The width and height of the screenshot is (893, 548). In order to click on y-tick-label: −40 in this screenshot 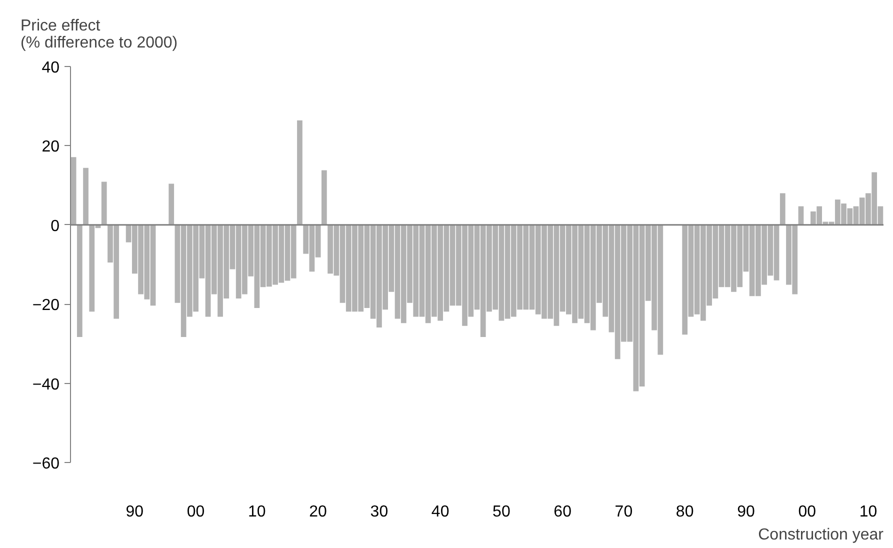, I will do `click(46, 385)`.